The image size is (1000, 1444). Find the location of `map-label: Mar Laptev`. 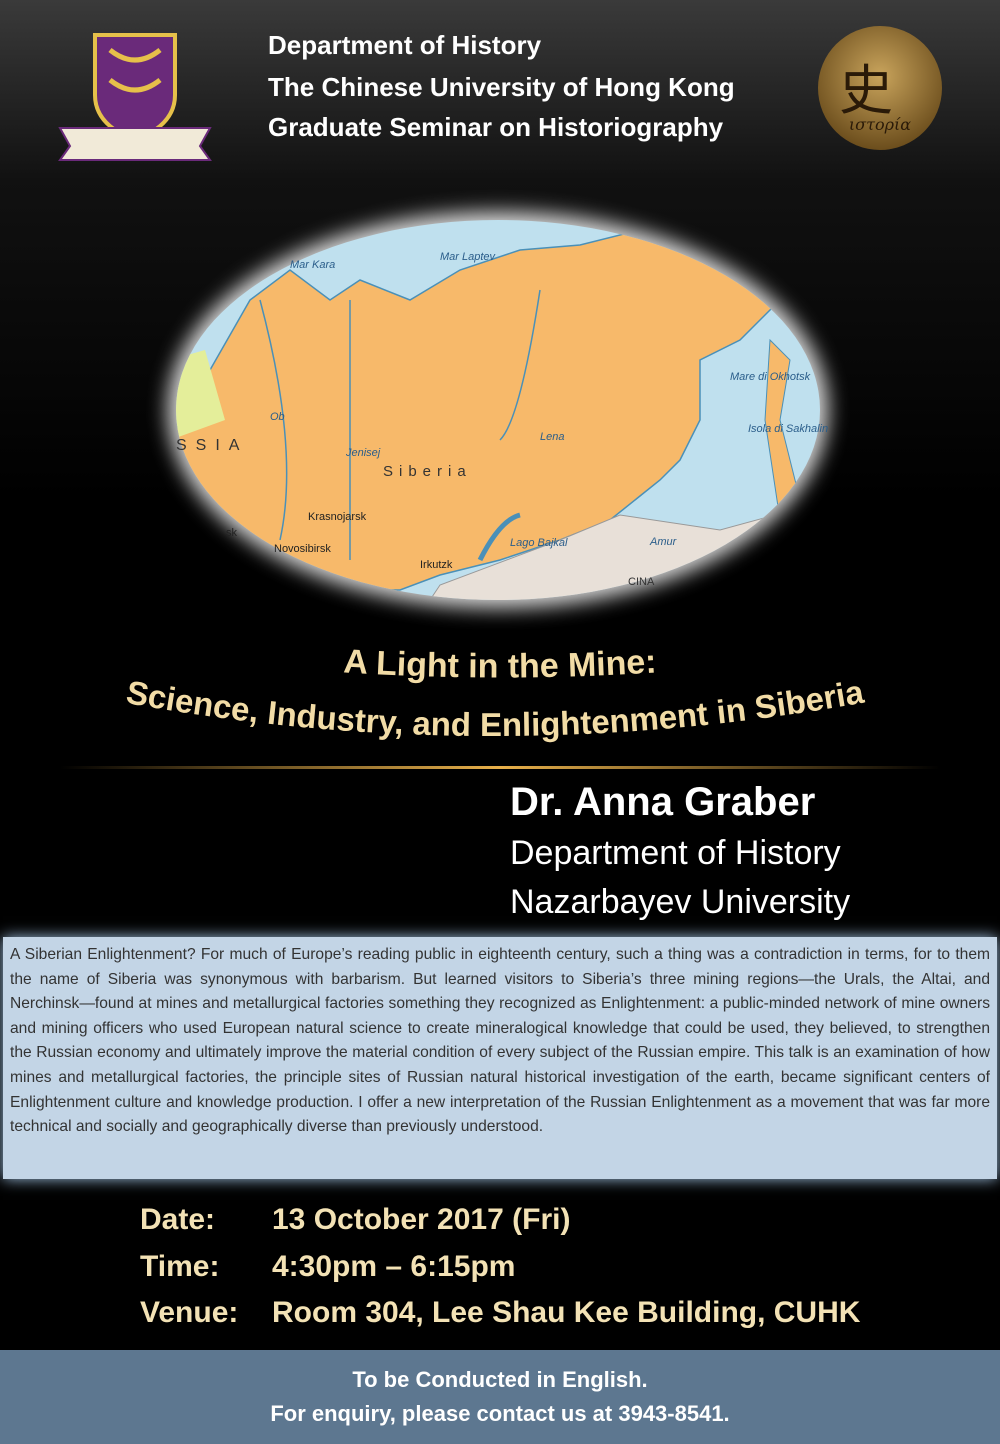

map-label: Mar Laptev is located at coordinates (468, 257).